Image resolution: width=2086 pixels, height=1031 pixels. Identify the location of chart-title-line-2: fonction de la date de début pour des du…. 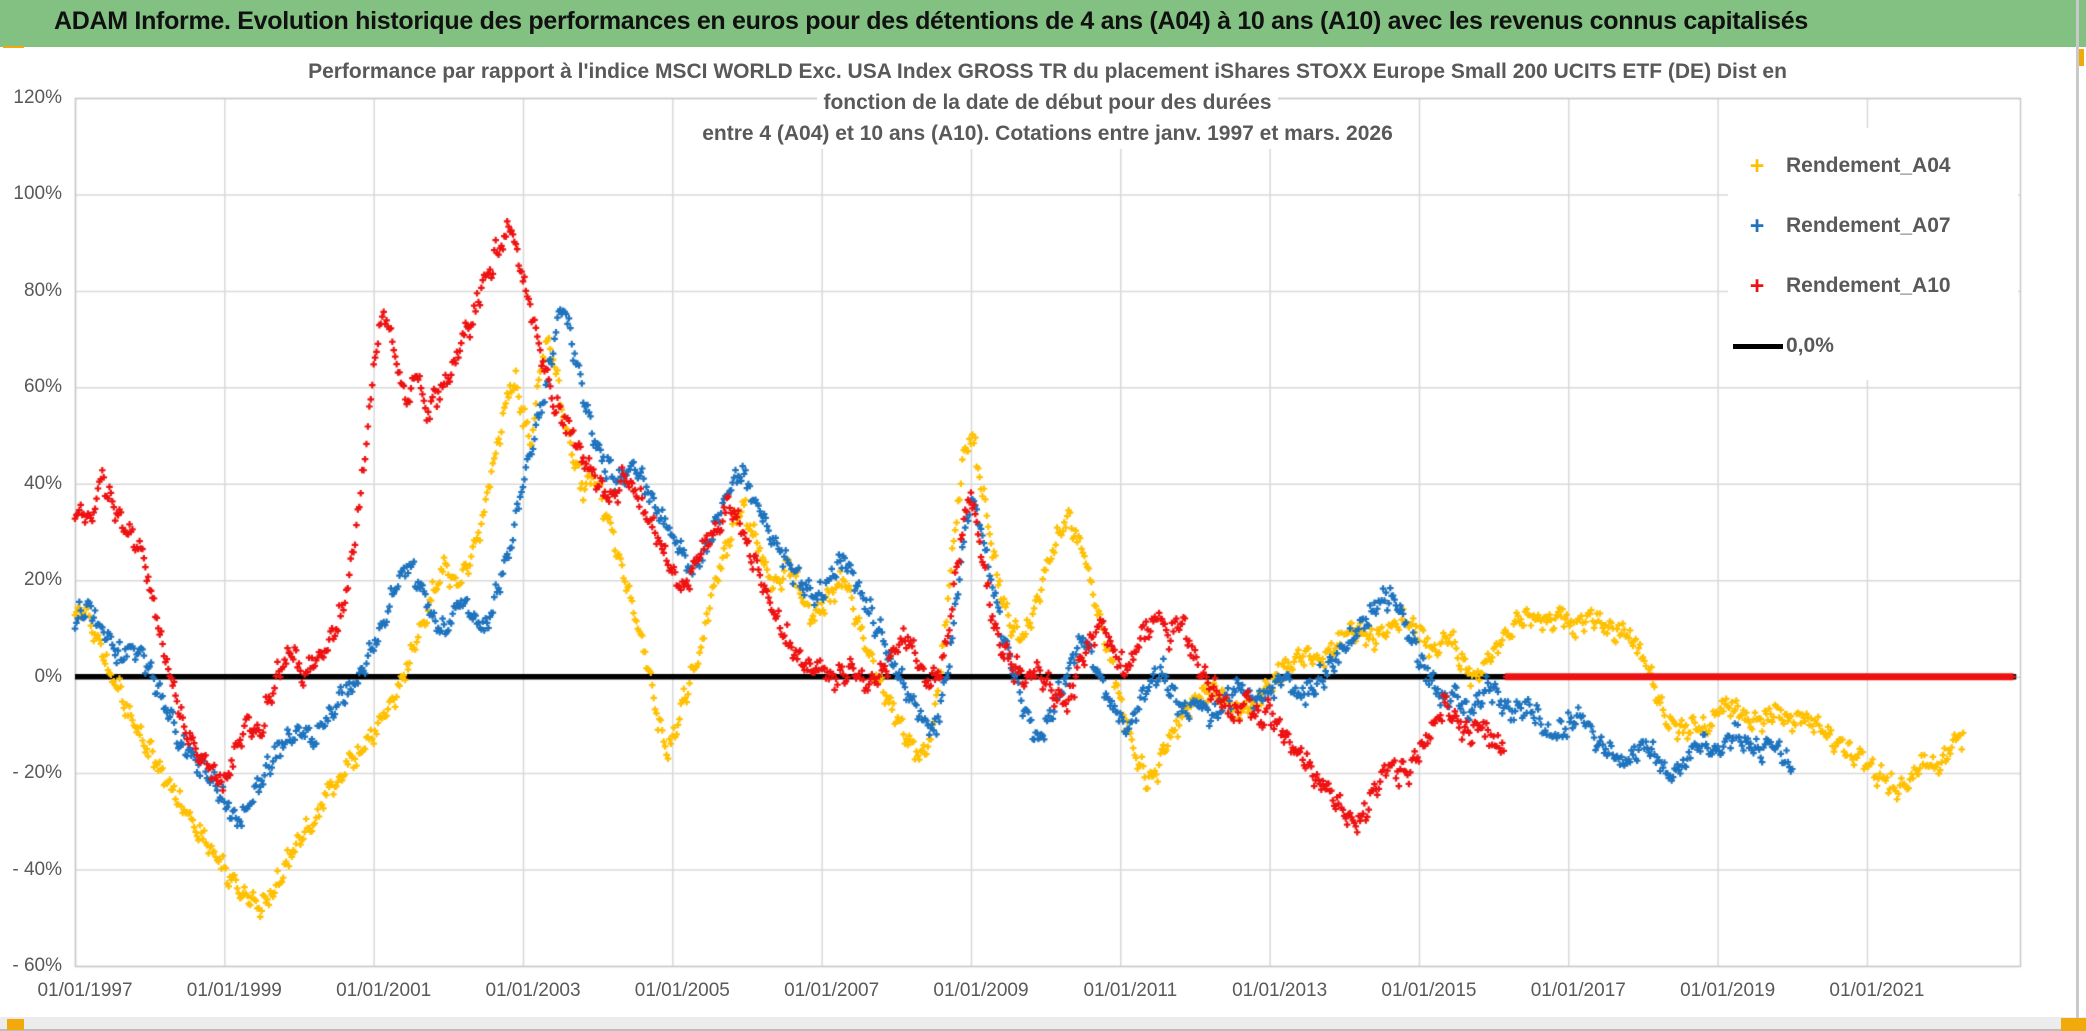
(1047, 102).